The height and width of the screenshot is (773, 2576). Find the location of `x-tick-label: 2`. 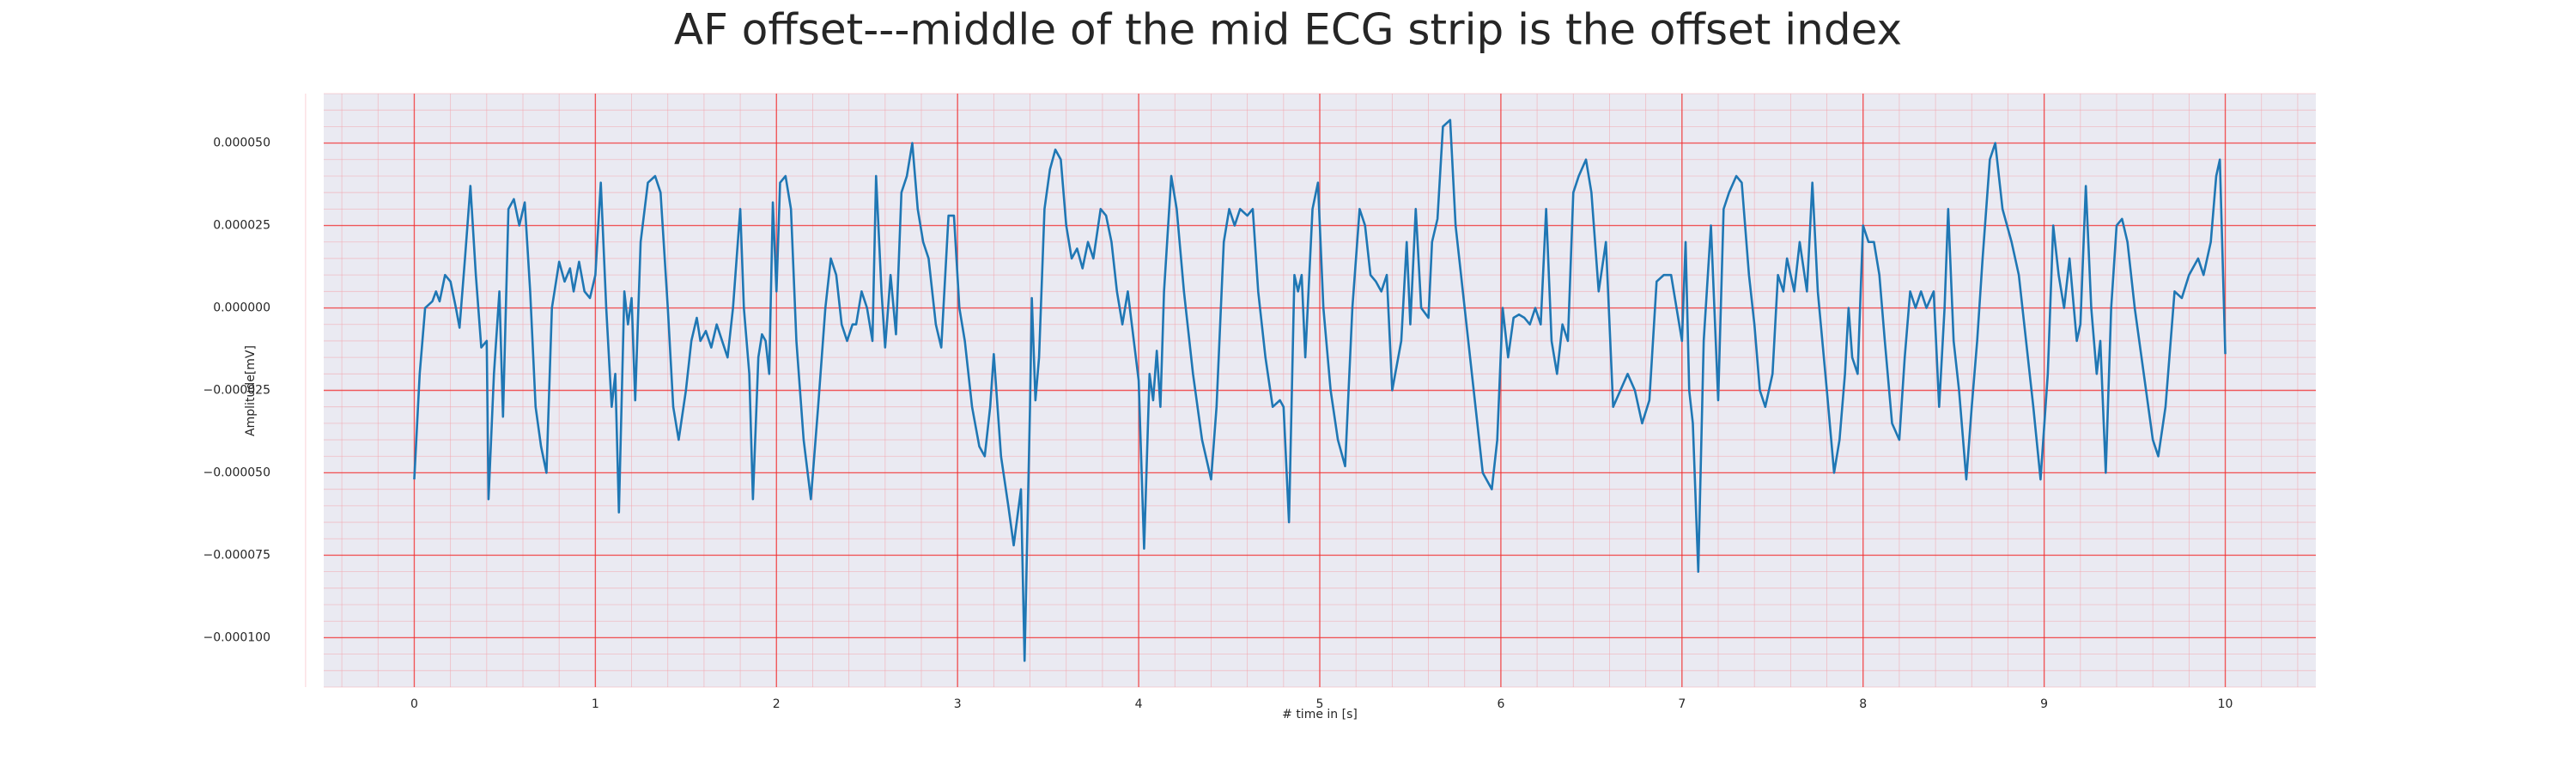

x-tick-label: 2 is located at coordinates (777, 704).